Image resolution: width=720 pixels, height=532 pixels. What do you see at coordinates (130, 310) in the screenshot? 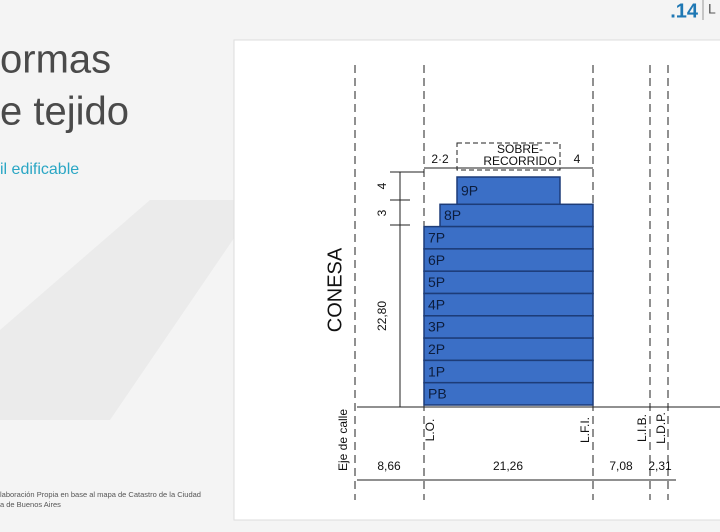
I see `background-shape` at bounding box center [130, 310].